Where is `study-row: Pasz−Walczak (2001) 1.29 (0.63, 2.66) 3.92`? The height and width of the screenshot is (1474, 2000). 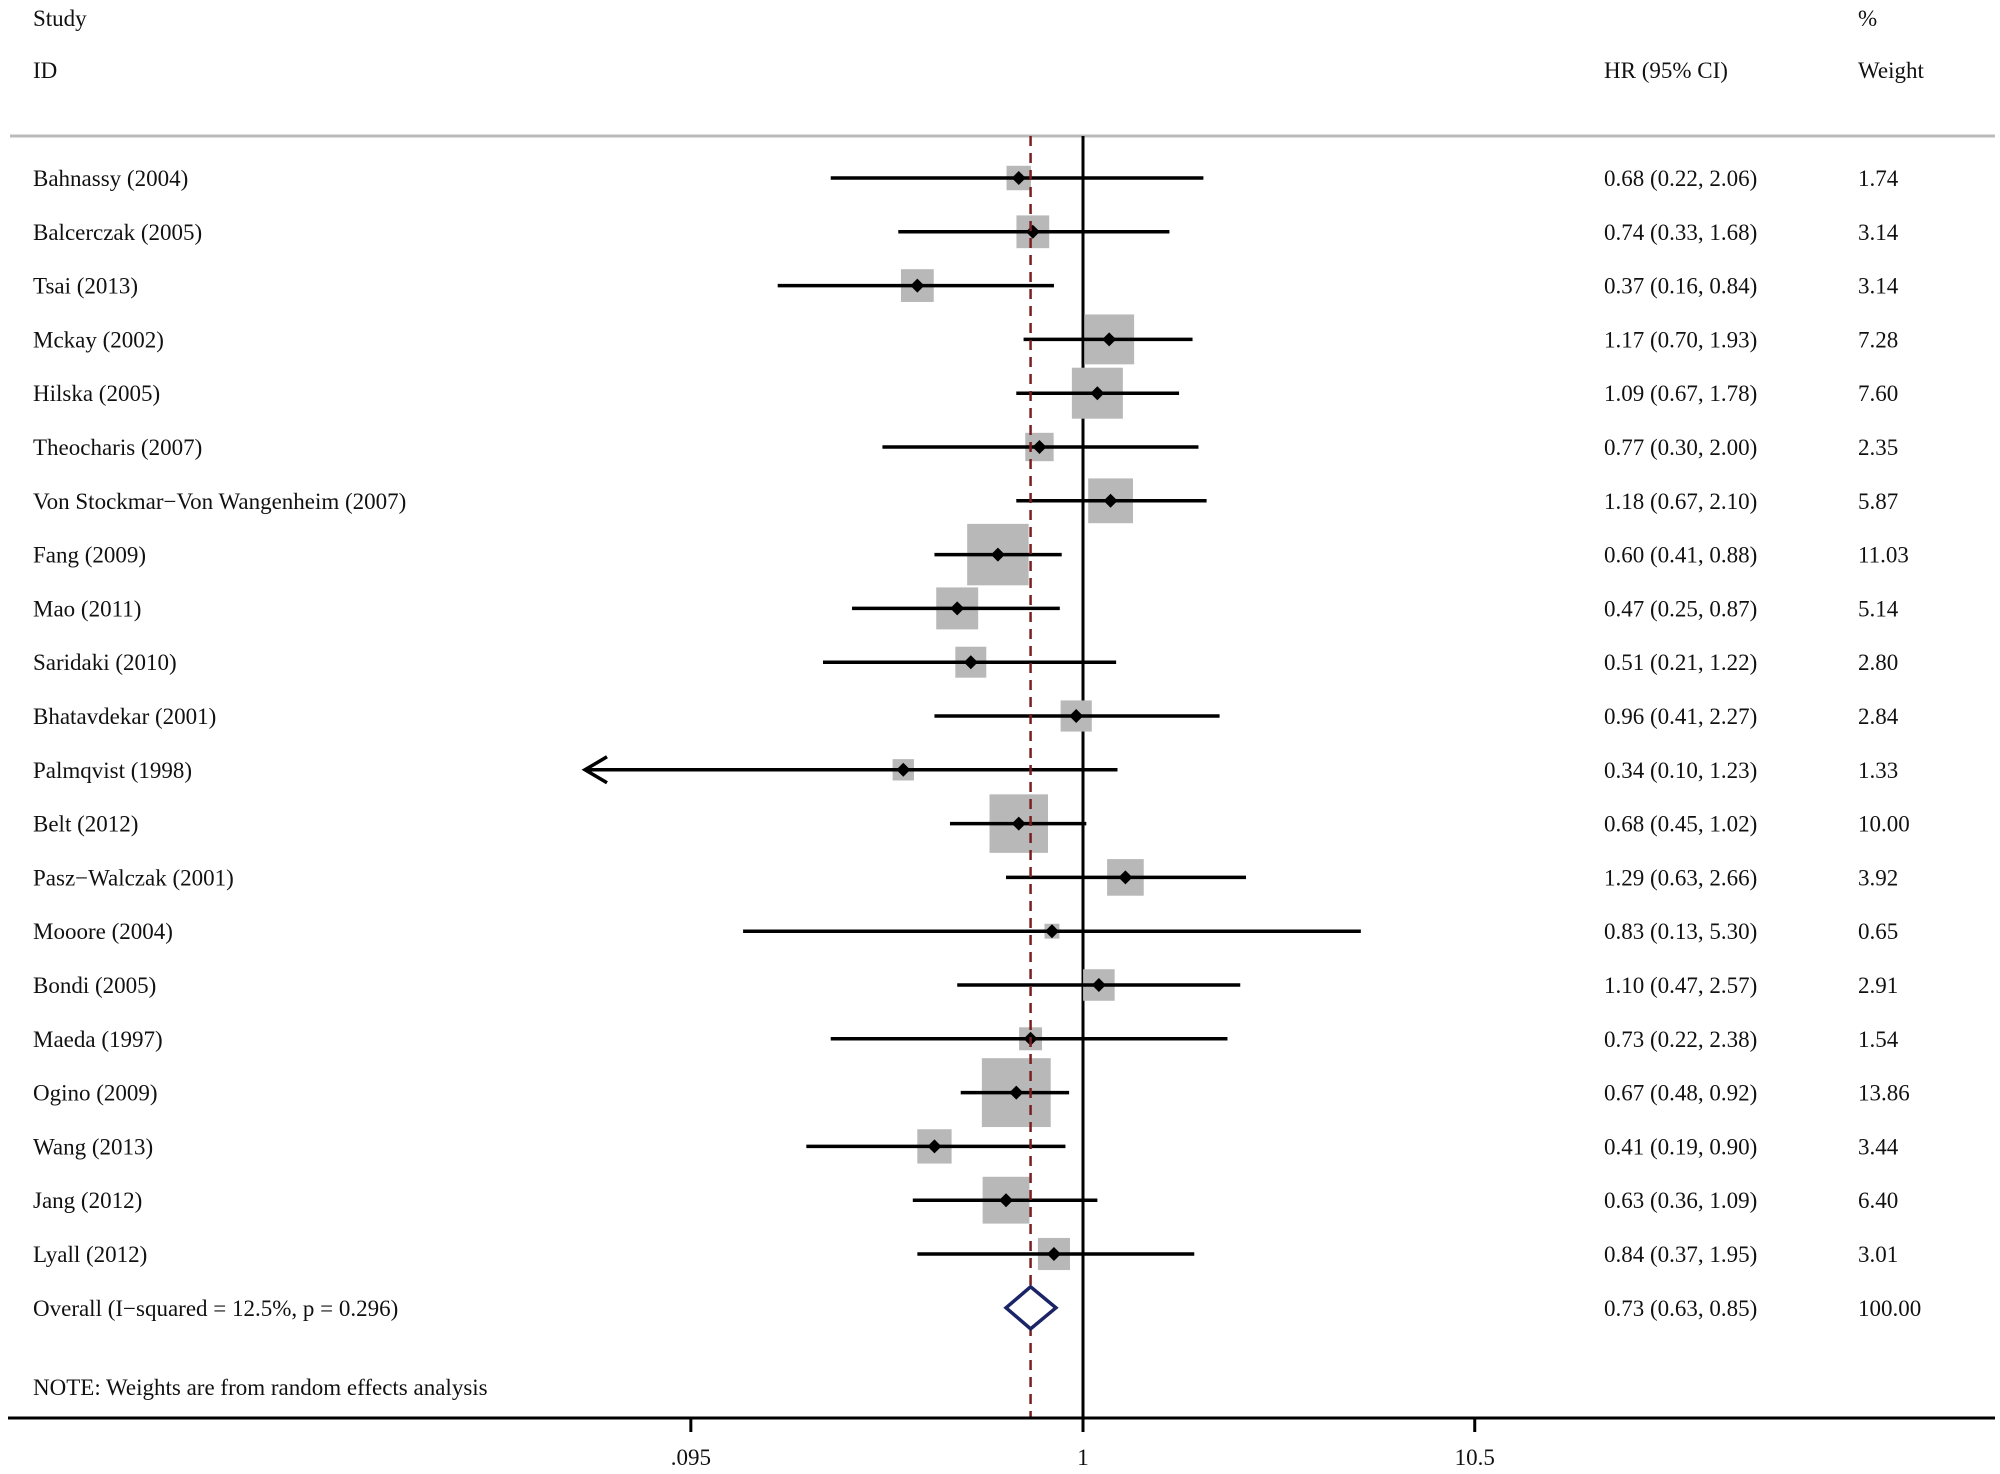
study-row: Pasz−Walczak (2001) 1.29 (0.63, 2.66) 3.92 is located at coordinates (965, 877).